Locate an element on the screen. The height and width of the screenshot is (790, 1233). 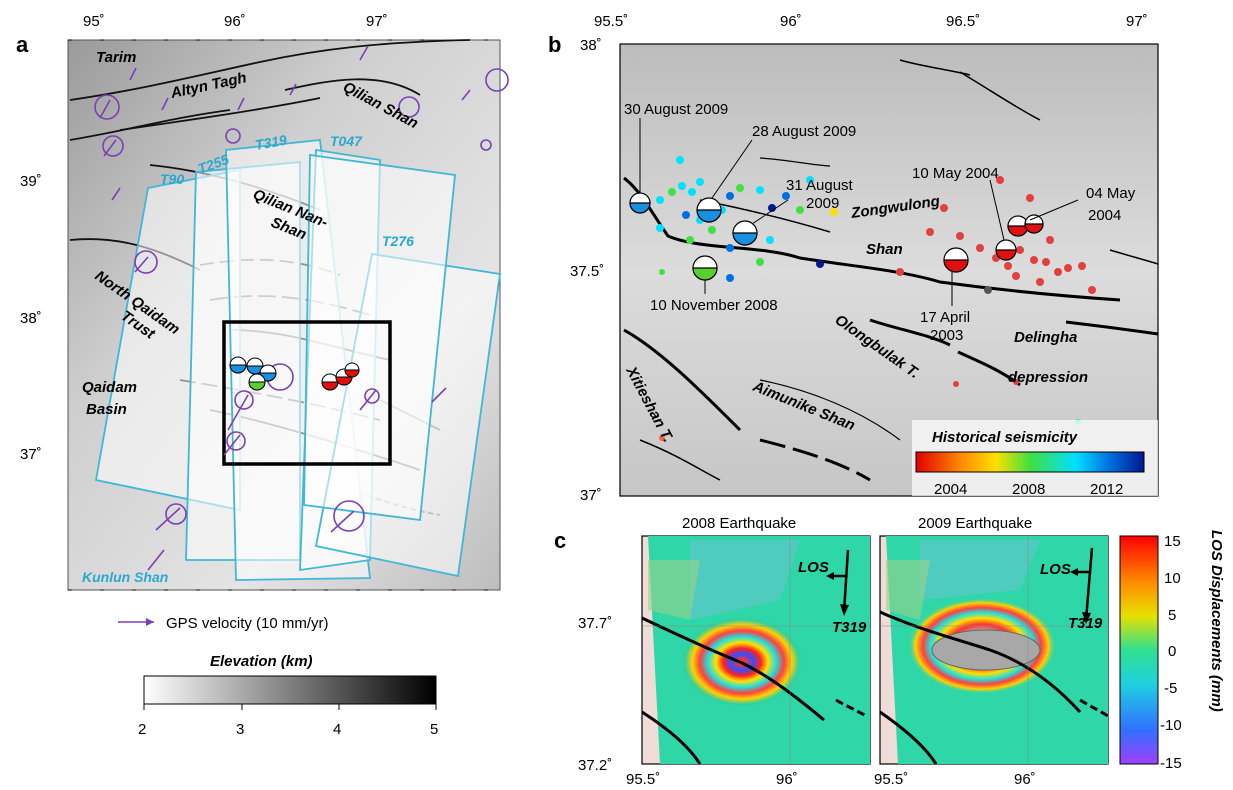
los-tick-m5: -5 is located at coordinates (1170, 688).